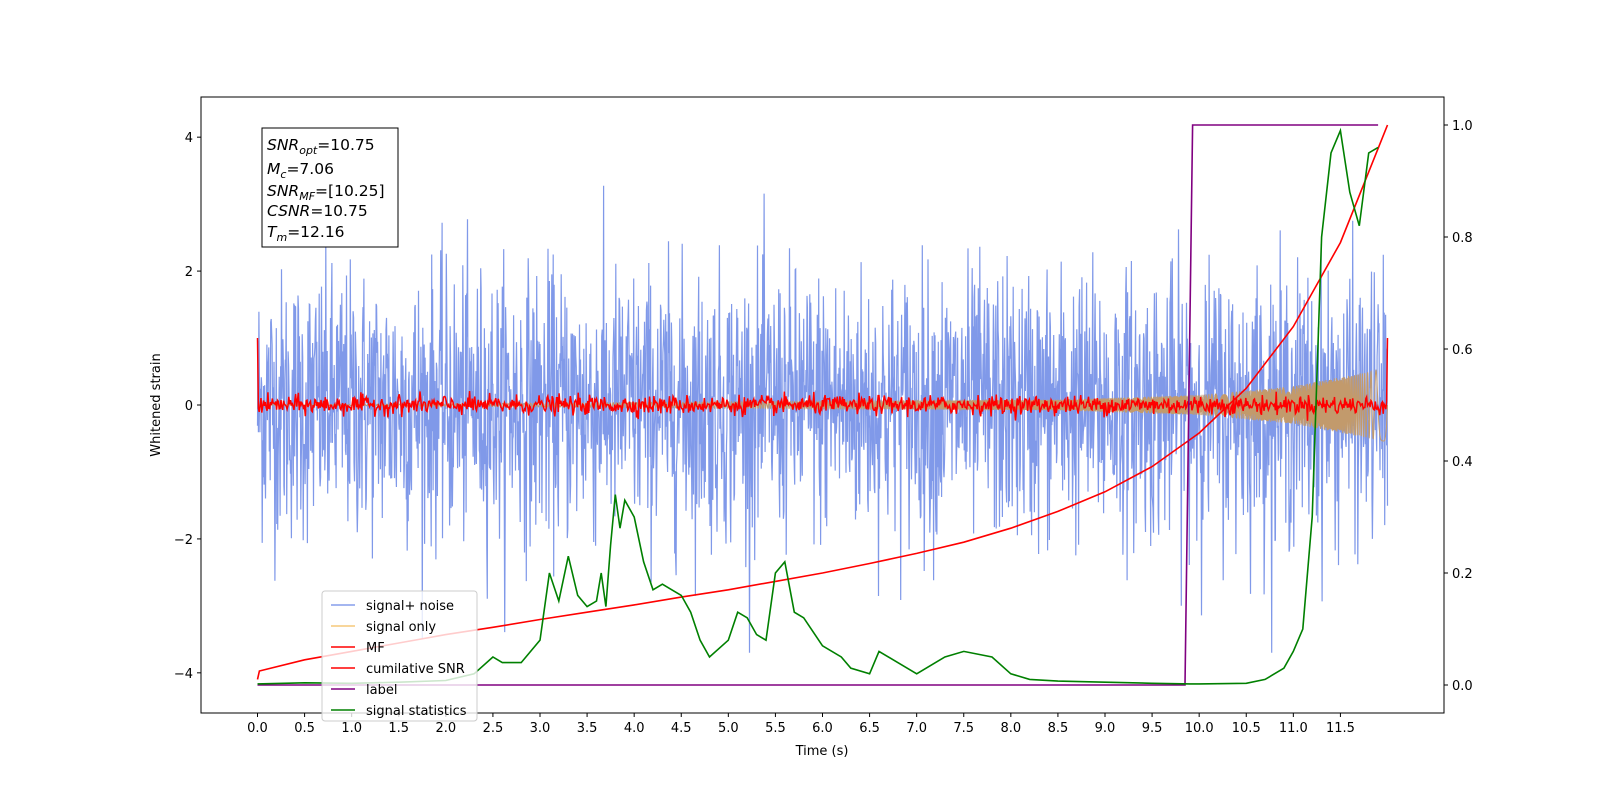  Describe the element at coordinates (1462, 686) in the screenshot. I see `y2-tick-label: 0.0` at that location.